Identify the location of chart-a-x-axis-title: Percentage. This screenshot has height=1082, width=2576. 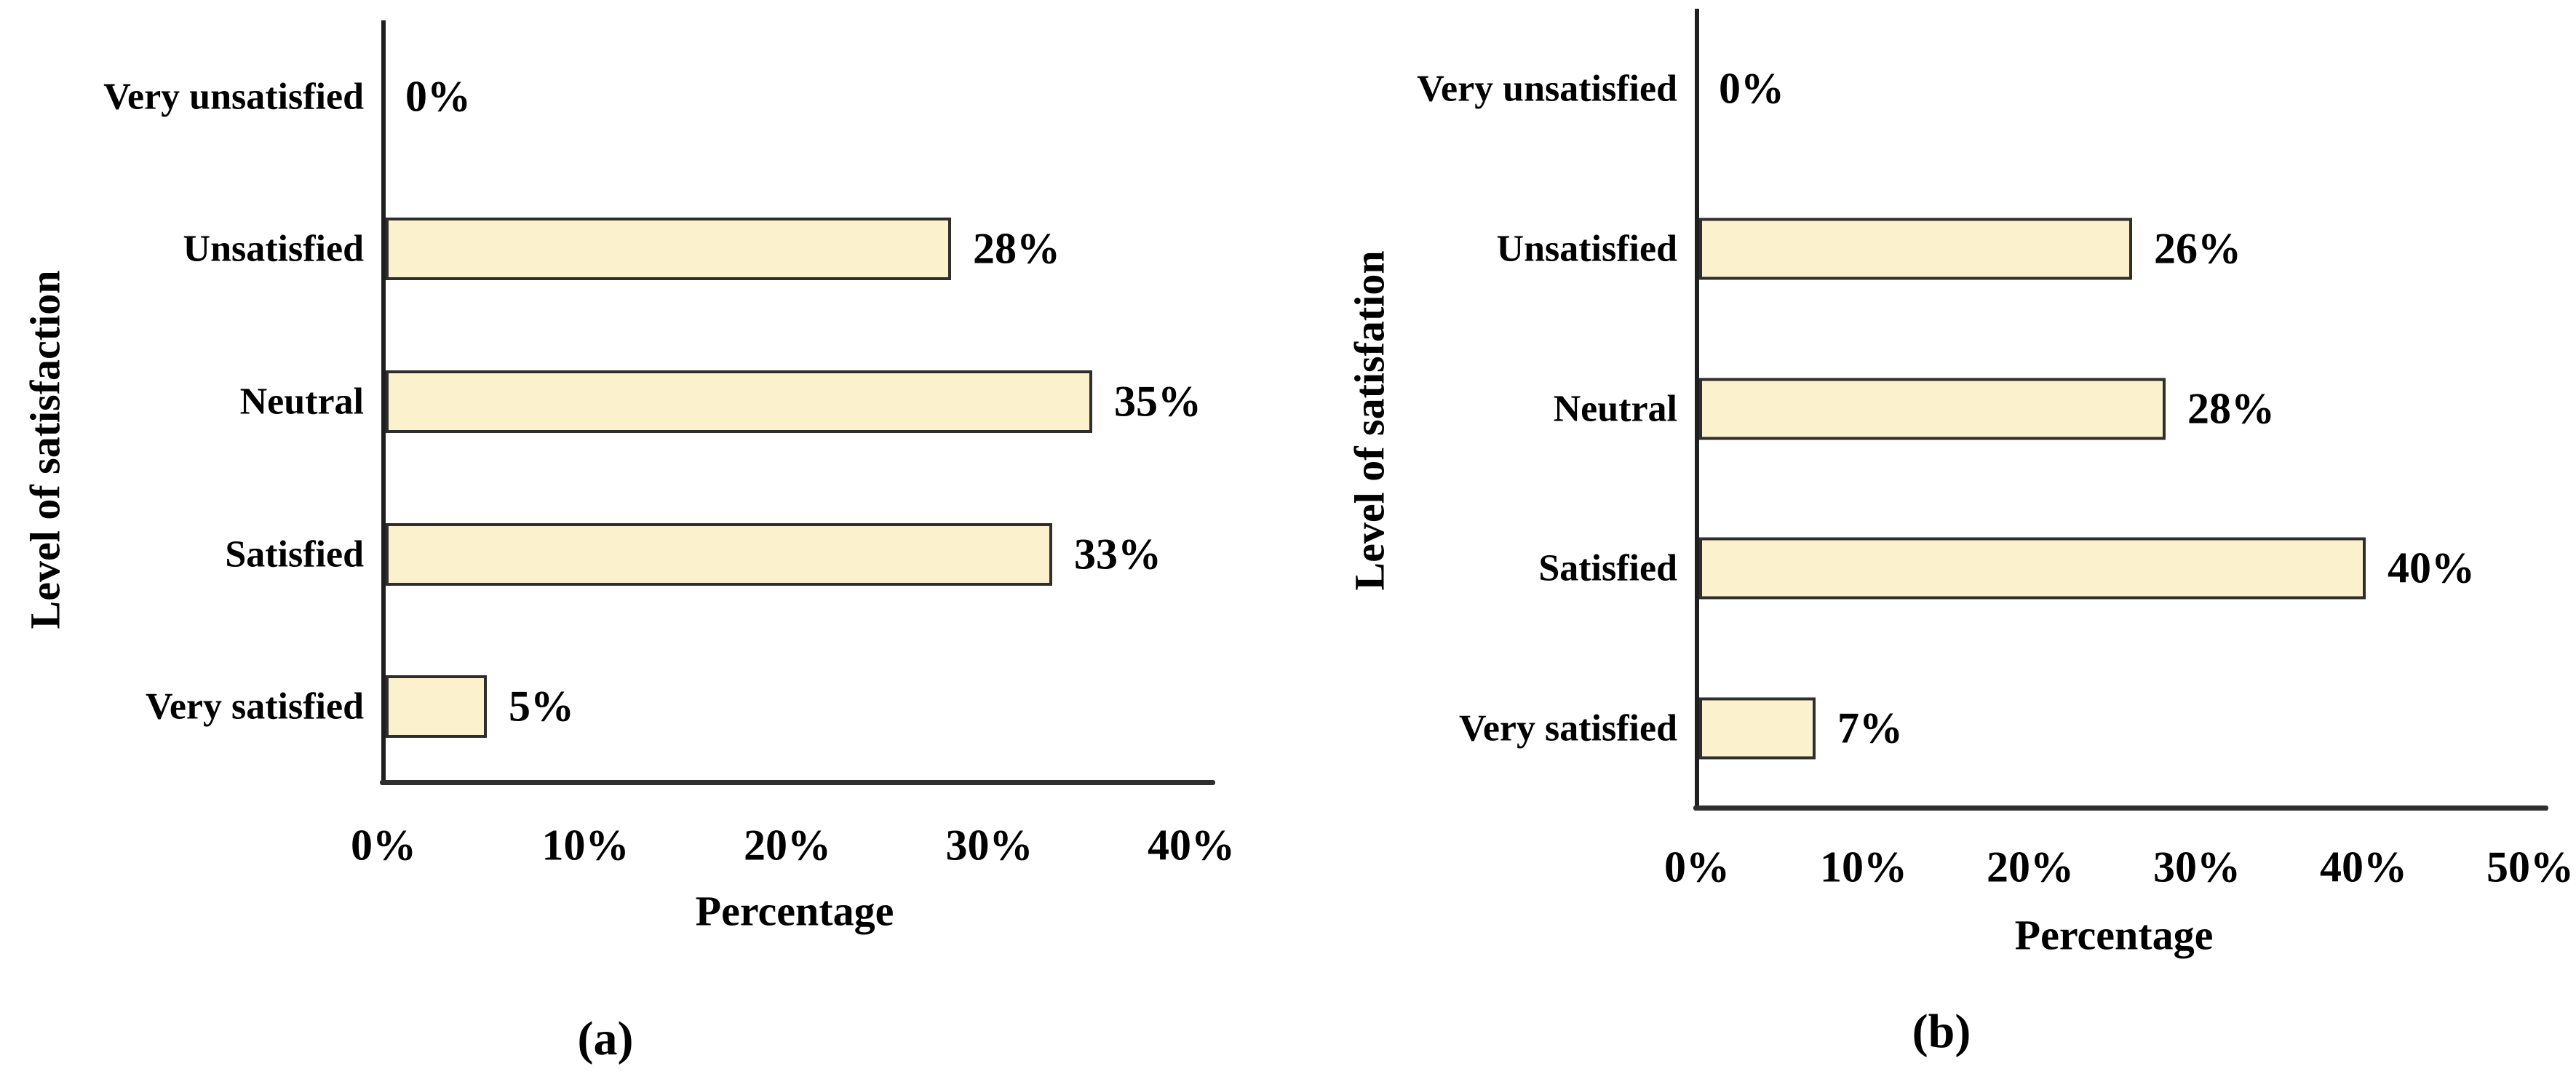
(794, 911).